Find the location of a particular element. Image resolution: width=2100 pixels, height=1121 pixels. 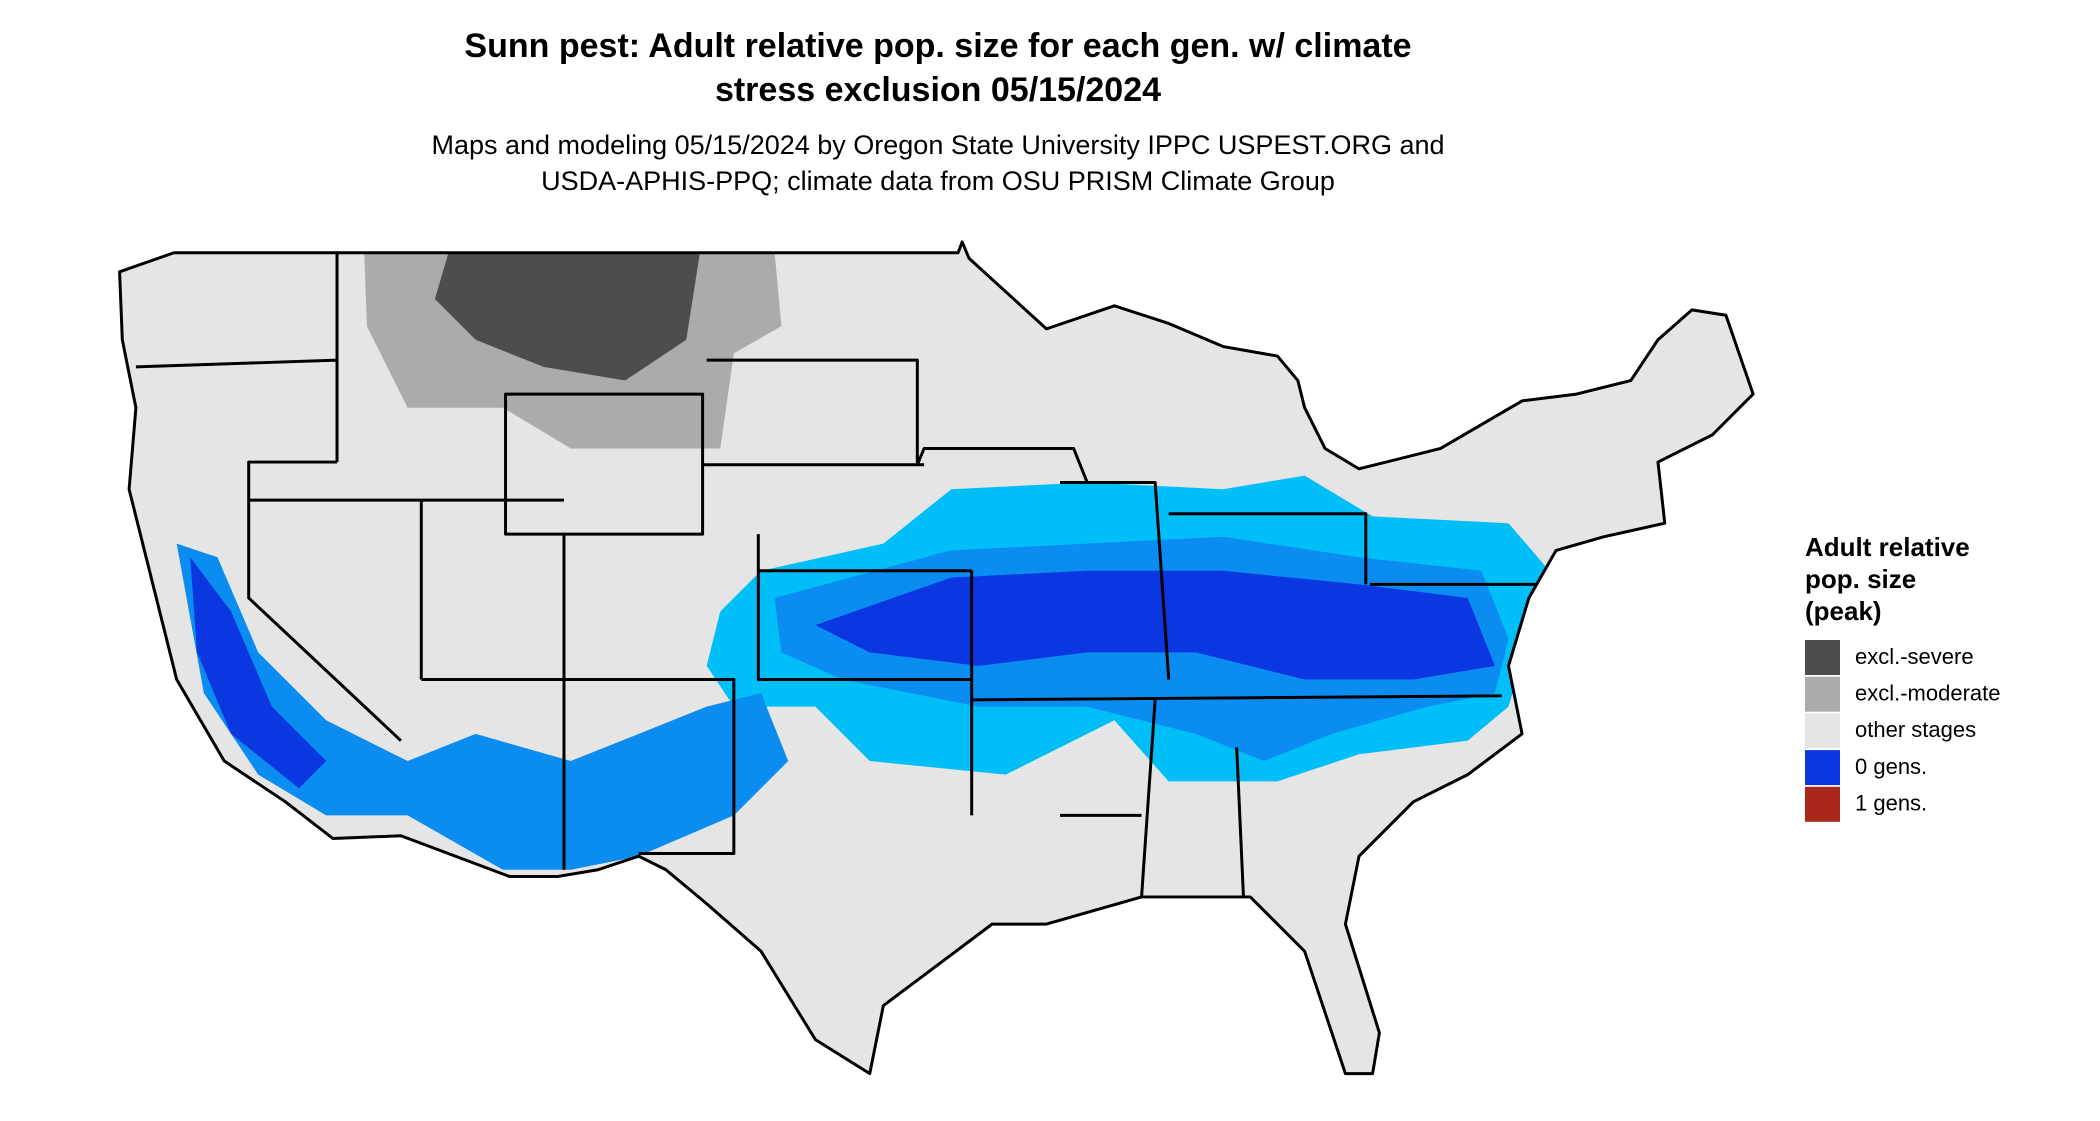

legend-label: 1 gens. is located at coordinates (1891, 803).